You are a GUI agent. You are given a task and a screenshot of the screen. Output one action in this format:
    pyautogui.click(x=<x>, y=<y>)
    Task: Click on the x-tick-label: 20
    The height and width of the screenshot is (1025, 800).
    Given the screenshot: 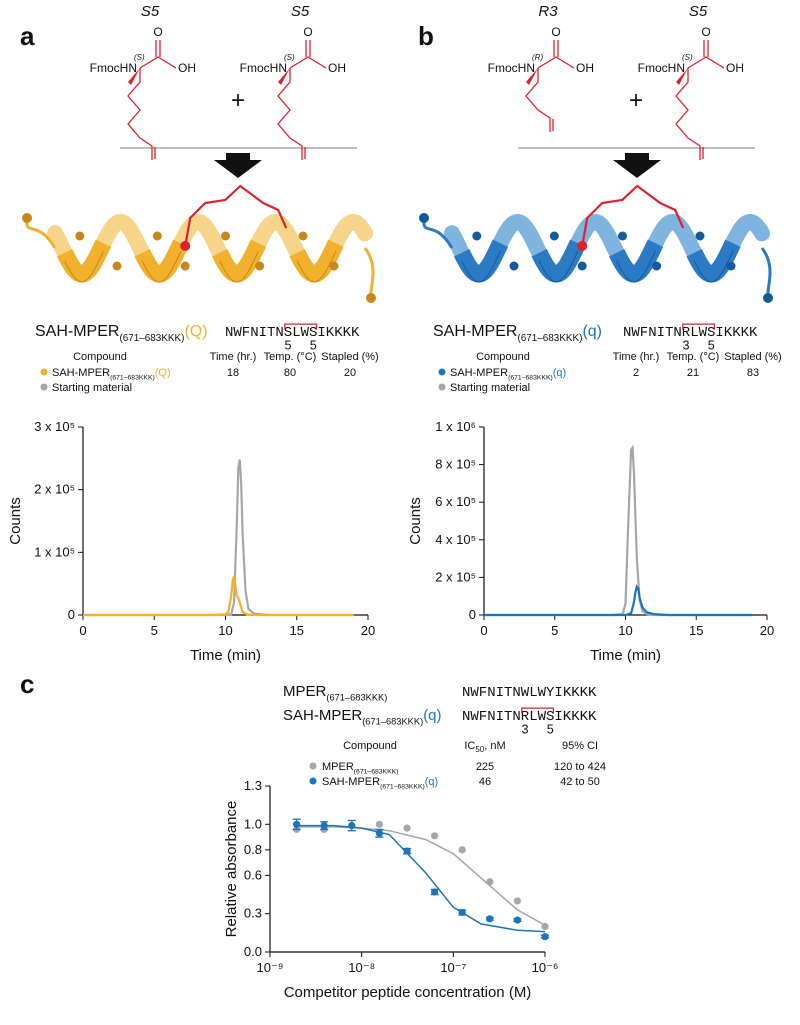 What is the action you would take?
    pyautogui.click(x=368, y=630)
    